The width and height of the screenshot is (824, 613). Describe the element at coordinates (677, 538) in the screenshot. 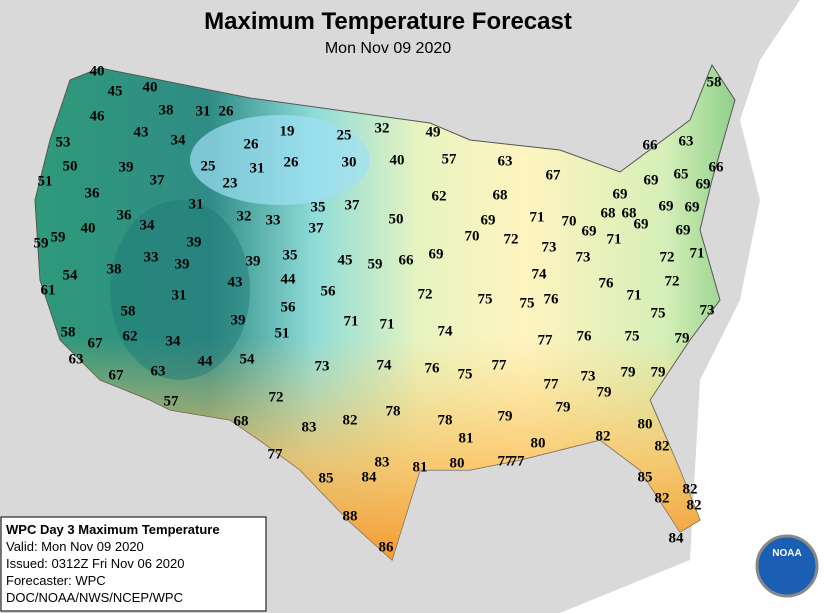

I see `temperature: 84` at that location.